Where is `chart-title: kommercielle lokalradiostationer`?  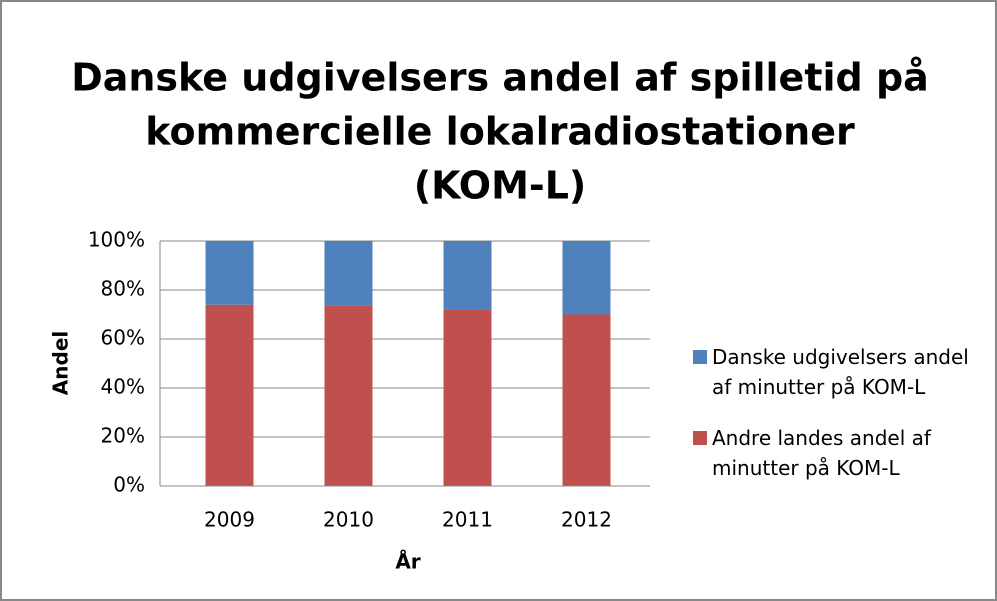 chart-title: kommercielle lokalradiostationer is located at coordinates (500, 132).